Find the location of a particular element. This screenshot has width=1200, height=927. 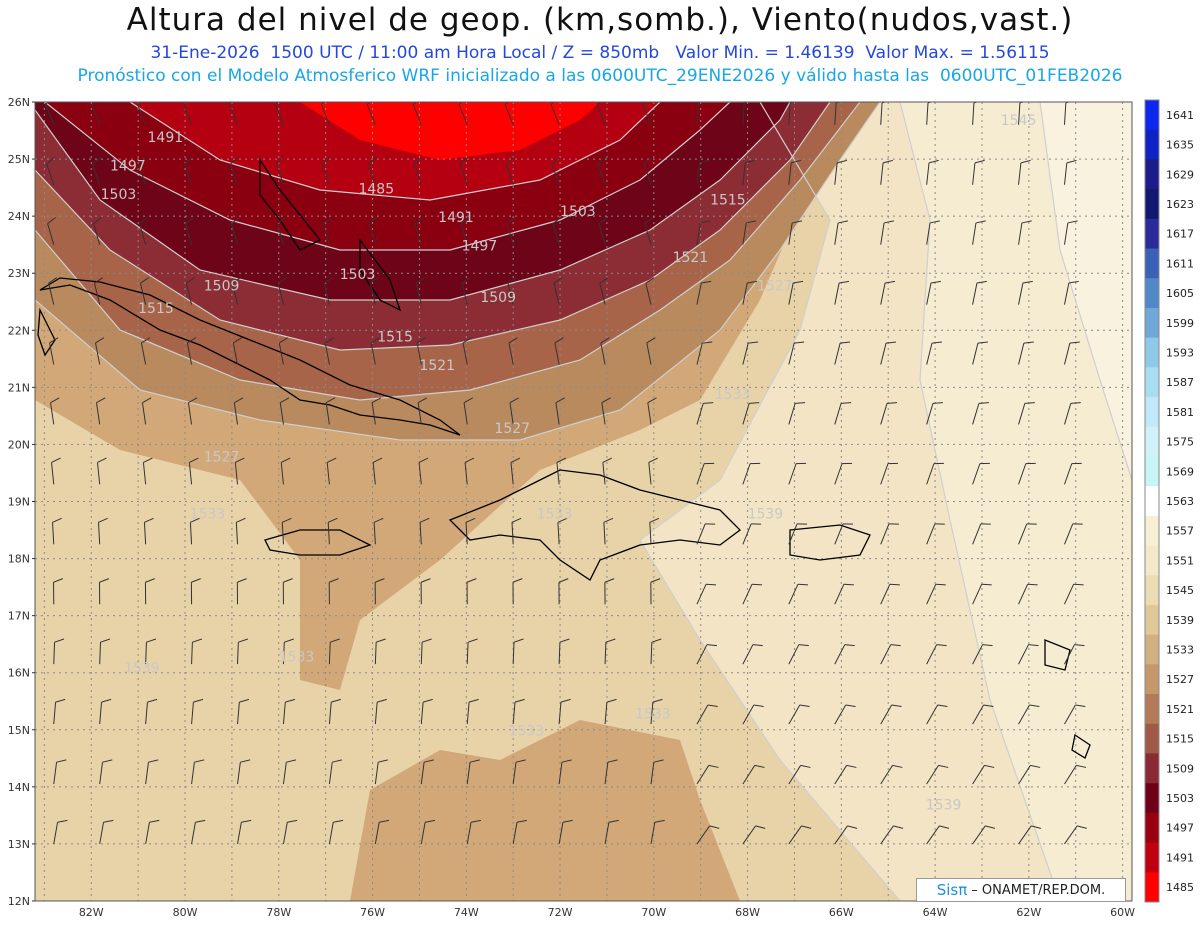

contour-label: 1515 is located at coordinates (395, 338).